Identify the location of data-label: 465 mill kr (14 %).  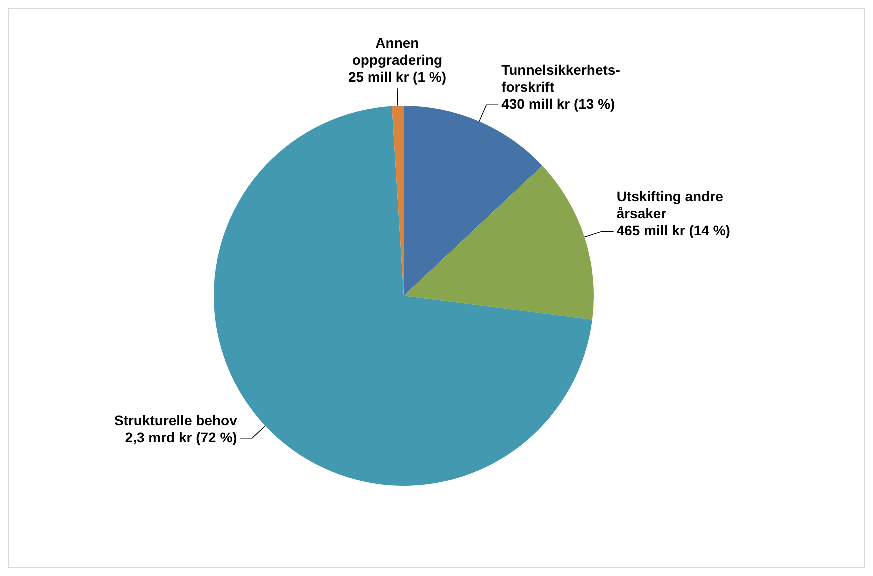
(673, 230).